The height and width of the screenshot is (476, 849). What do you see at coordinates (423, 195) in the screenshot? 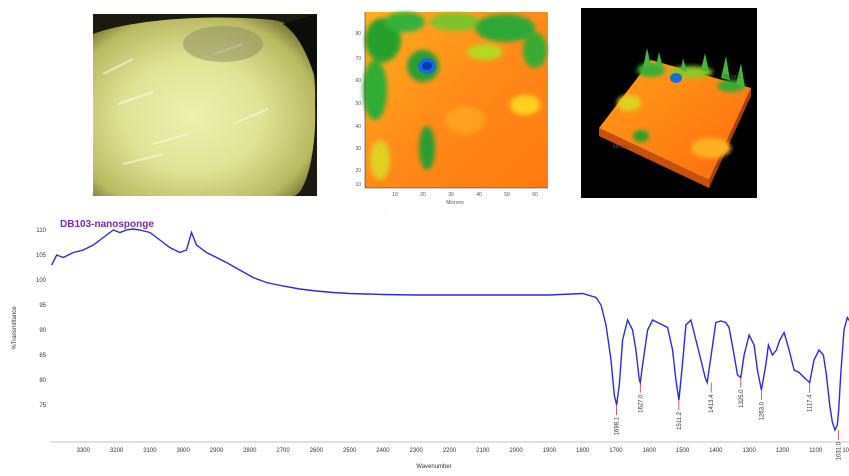
I see `map2d-x-tick: 20` at bounding box center [423, 195].